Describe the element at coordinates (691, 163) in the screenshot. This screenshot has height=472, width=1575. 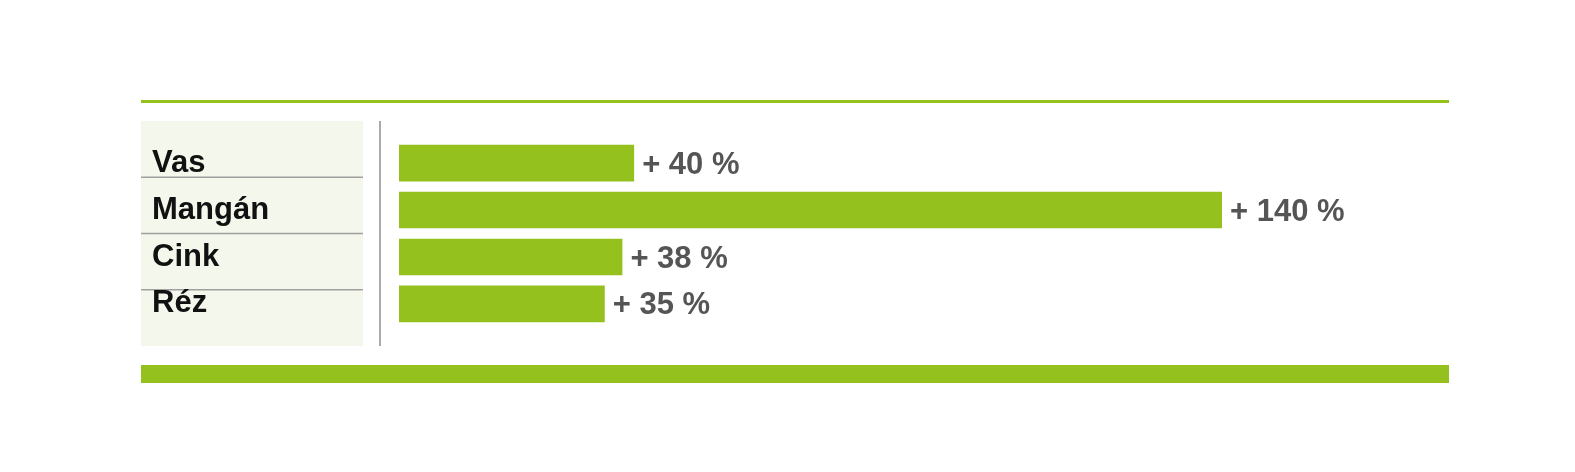
I see `data-label: + 40 %` at that location.